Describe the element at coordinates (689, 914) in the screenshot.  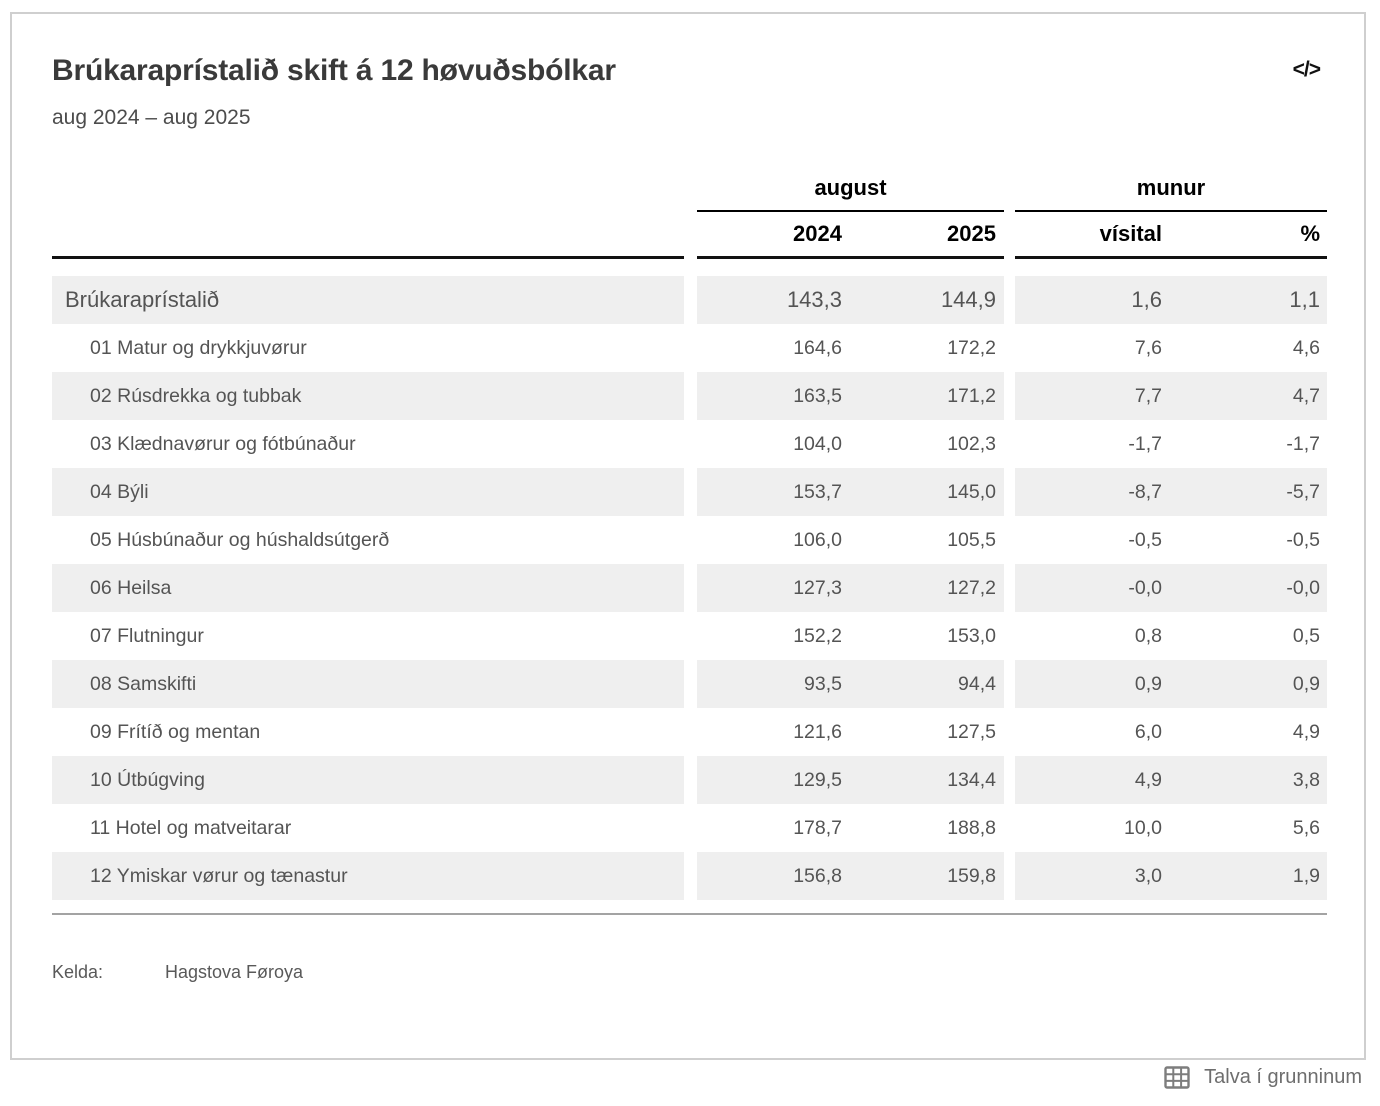
I see `table-bottom-rule` at that location.